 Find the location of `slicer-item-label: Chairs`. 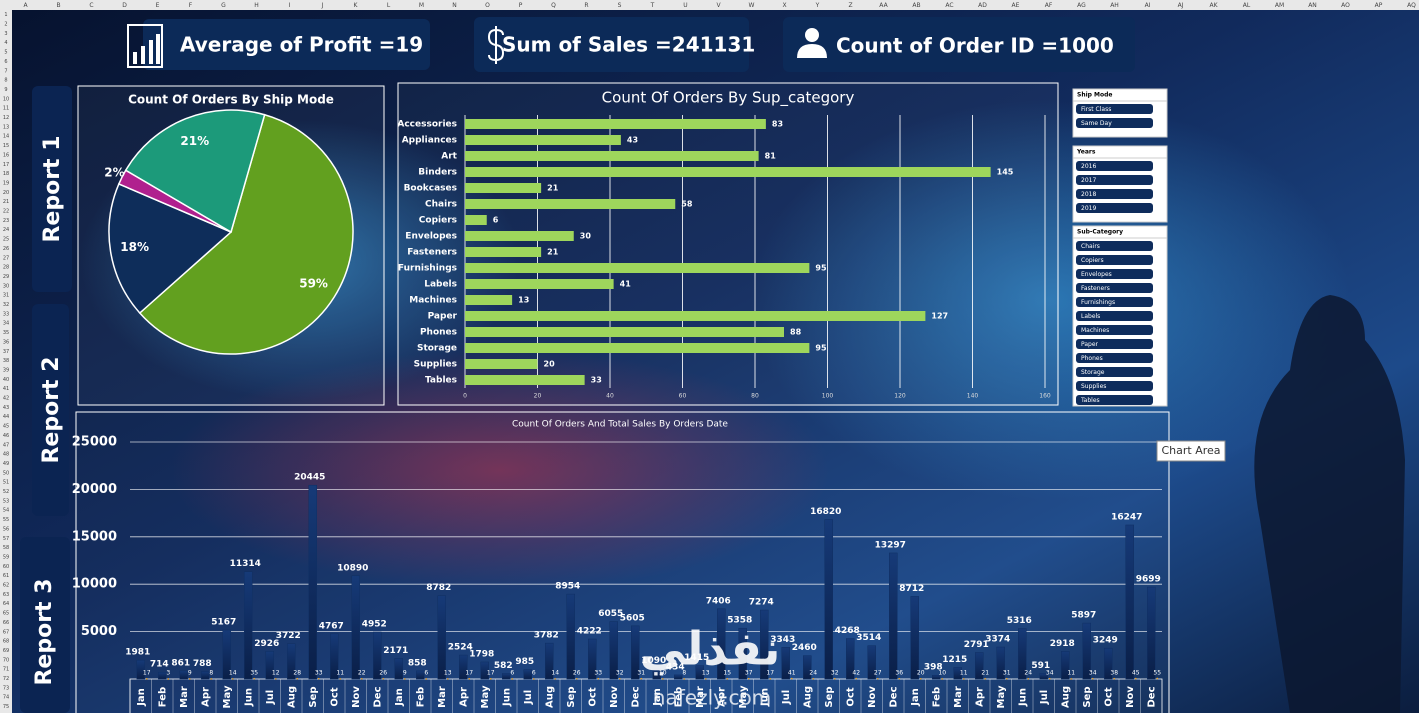

slicer-item-label: Chairs is located at coordinates (1090, 246).